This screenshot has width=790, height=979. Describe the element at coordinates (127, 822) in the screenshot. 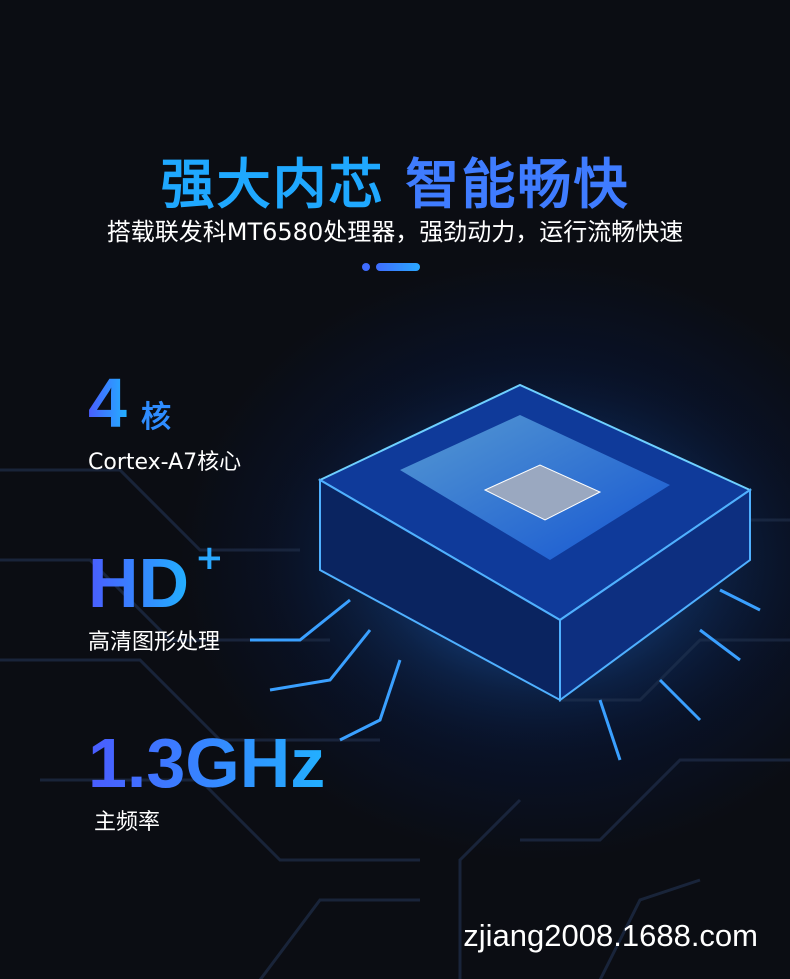

I see `spec-desc: 主频率` at that location.